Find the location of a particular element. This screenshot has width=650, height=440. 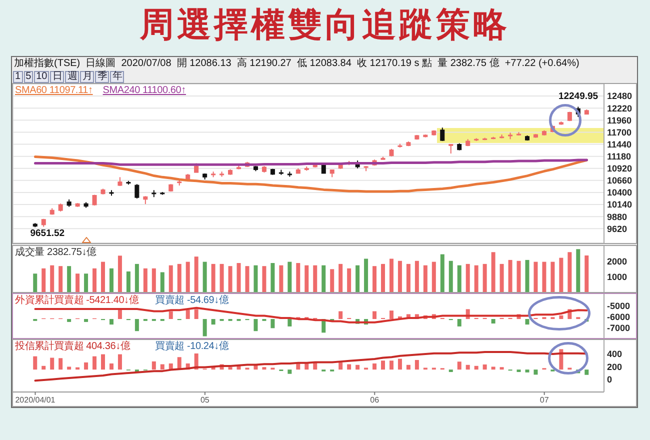

chart-title: 成交量 2382.75↓億 is located at coordinates (55, 252).